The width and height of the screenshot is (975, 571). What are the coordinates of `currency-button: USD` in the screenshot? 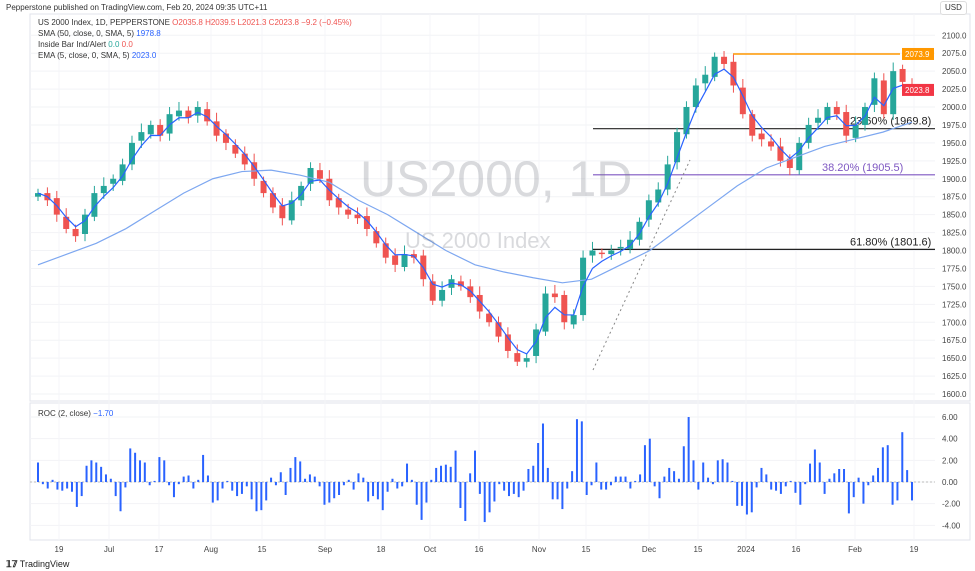 It's located at (953, 8).